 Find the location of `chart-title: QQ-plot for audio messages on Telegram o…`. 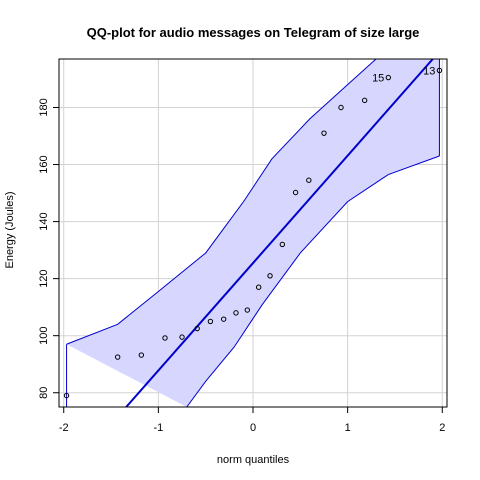

chart-title: QQ-plot for audio messages on Telegram o… is located at coordinates (253, 32).